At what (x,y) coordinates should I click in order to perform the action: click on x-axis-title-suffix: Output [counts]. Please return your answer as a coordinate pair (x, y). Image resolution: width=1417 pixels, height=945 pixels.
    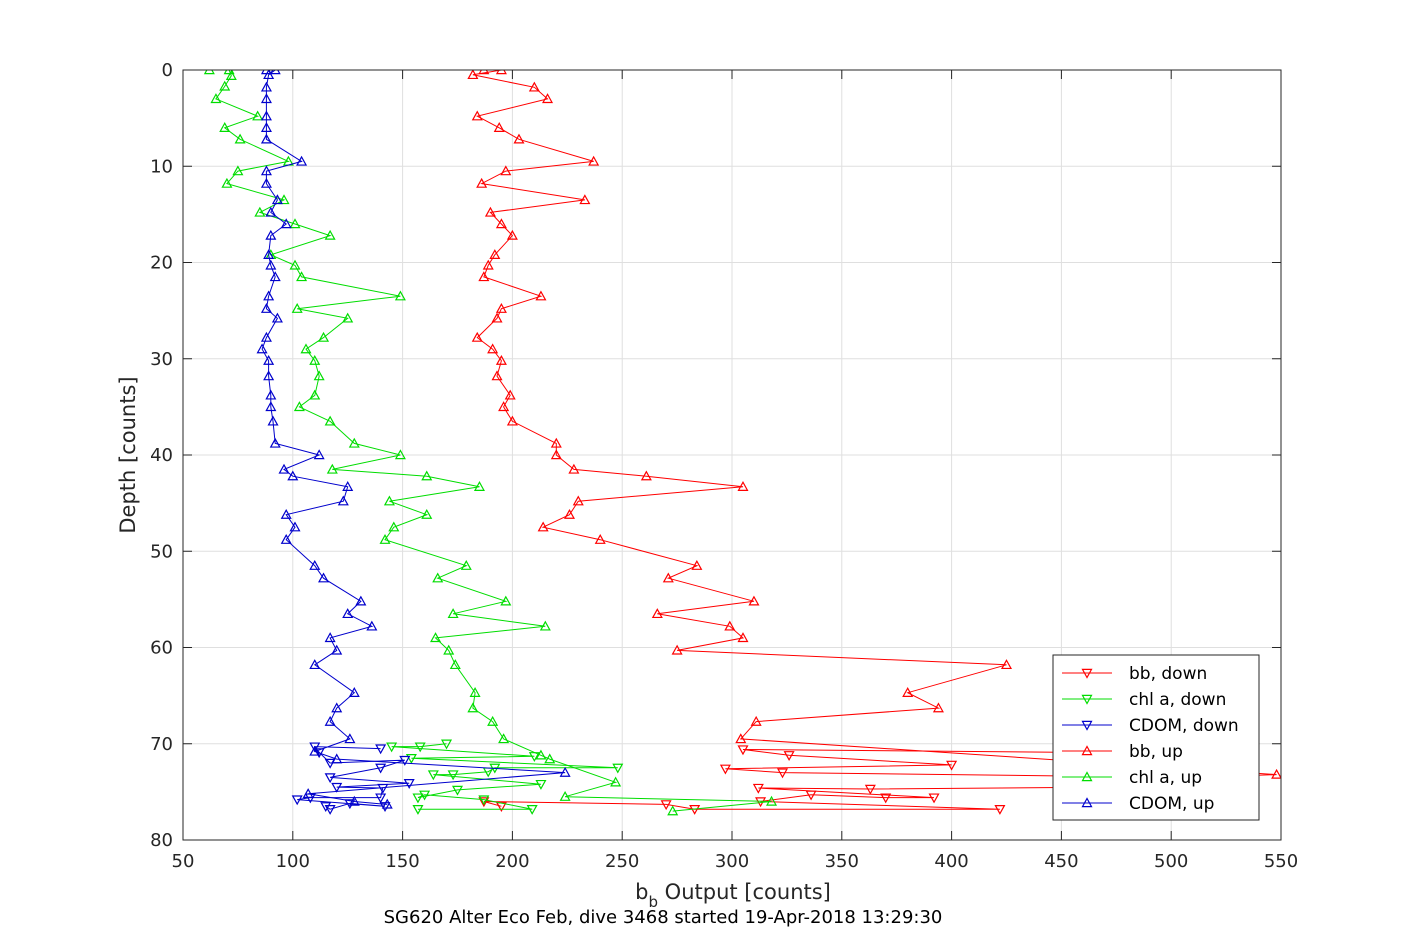
    Looking at the image, I should click on (744, 892).